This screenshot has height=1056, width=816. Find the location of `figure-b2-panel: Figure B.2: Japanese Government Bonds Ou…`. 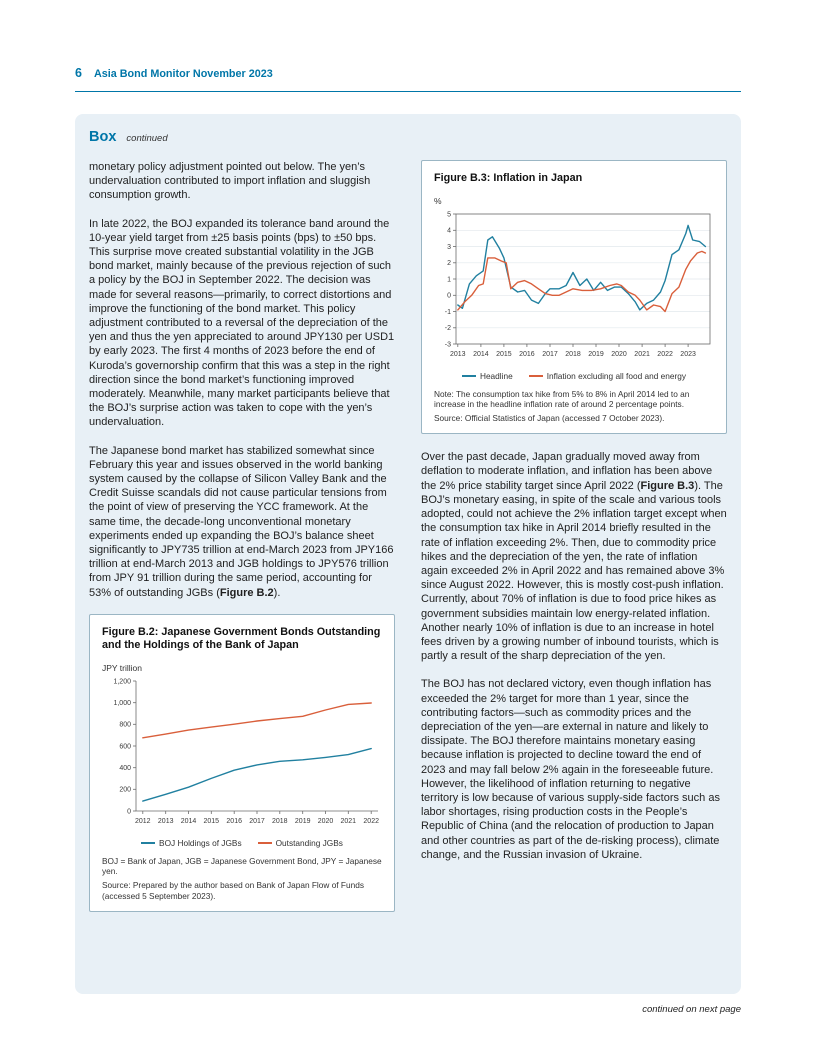

figure-b2-panel: Figure B.2: Japanese Government Bonds Ou… is located at coordinates (242, 763).